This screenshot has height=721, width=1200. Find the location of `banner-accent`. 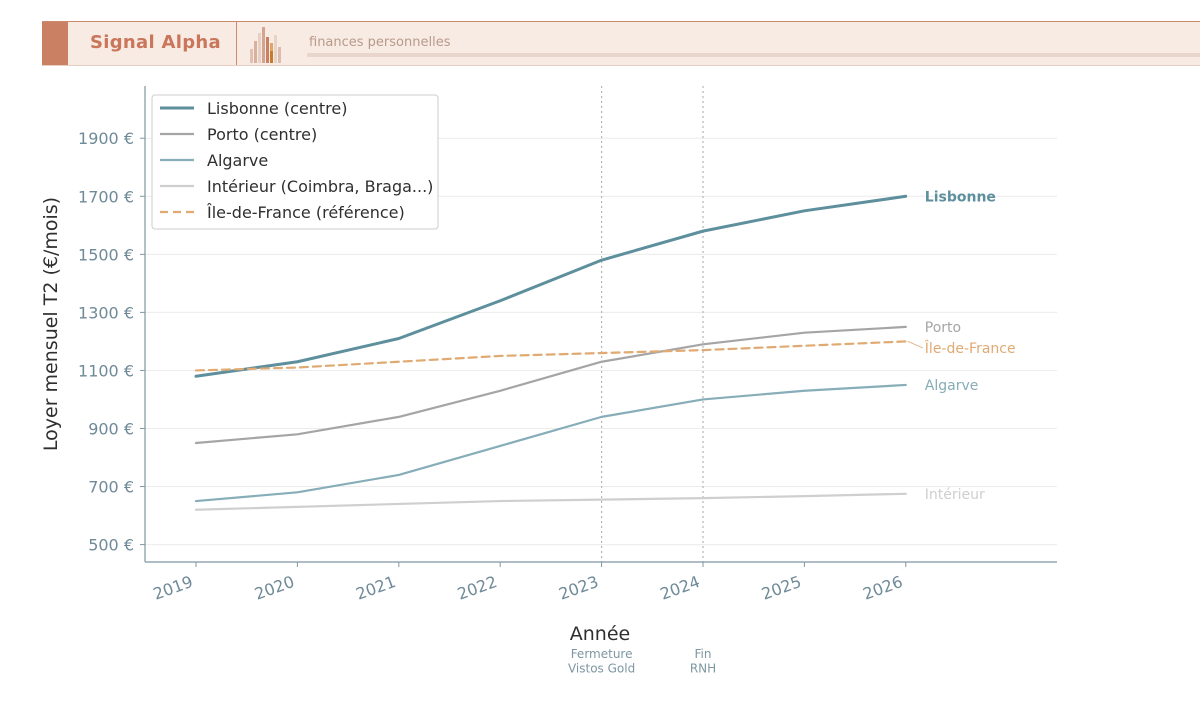

banner-accent is located at coordinates (55, 43).